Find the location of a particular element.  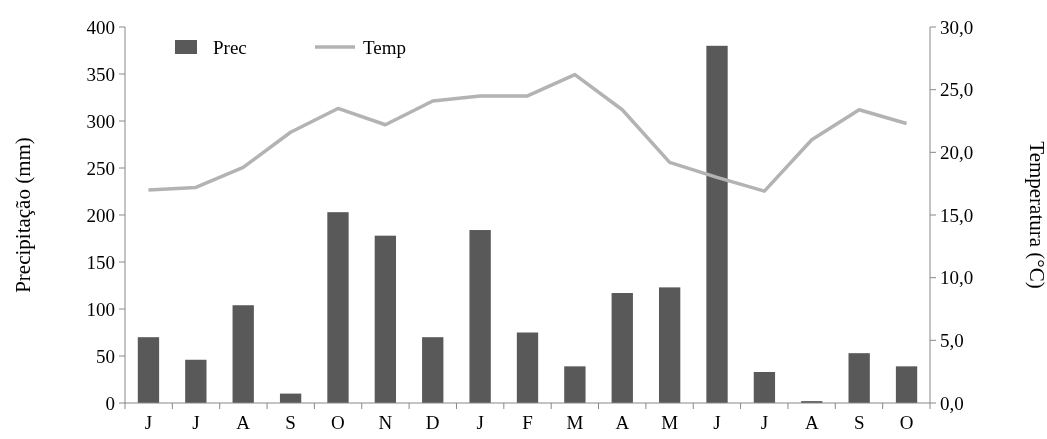

y2-tick-label: 20,0 is located at coordinates (957, 152).